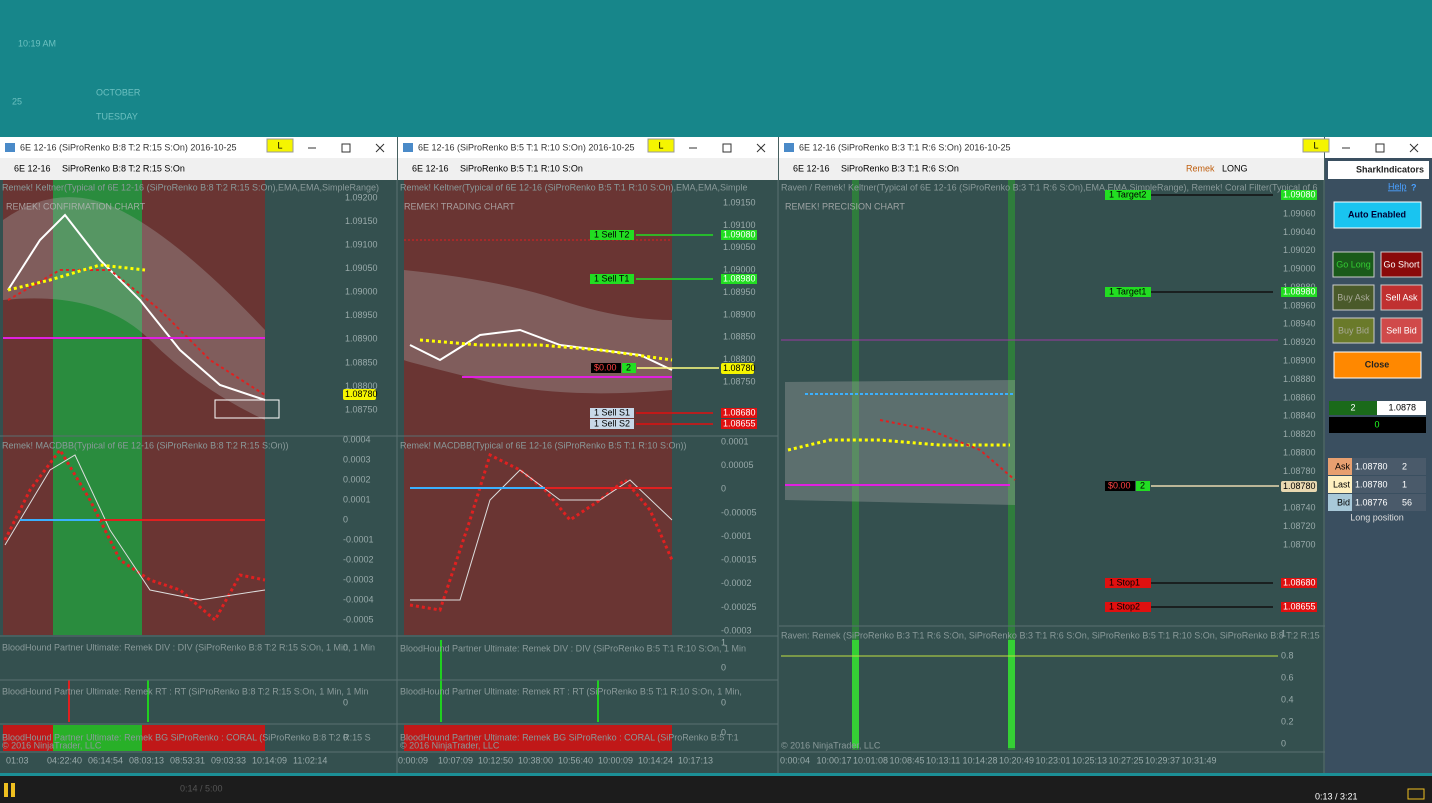 This screenshot has width=1432, height=803. I want to click on last-price: 1.08780, so click(1299, 486).